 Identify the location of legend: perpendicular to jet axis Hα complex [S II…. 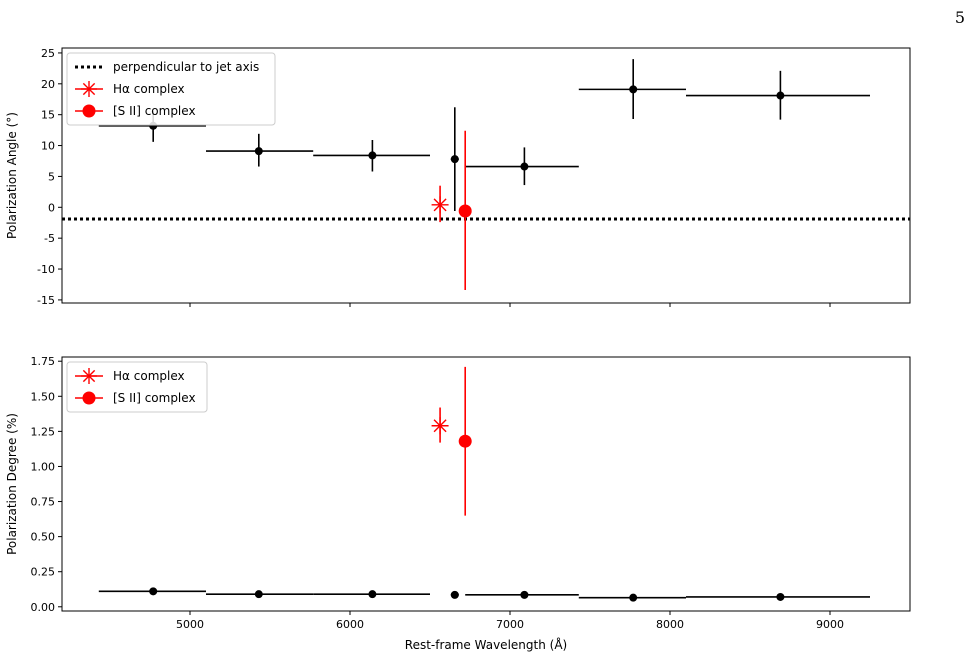
(171, 89).